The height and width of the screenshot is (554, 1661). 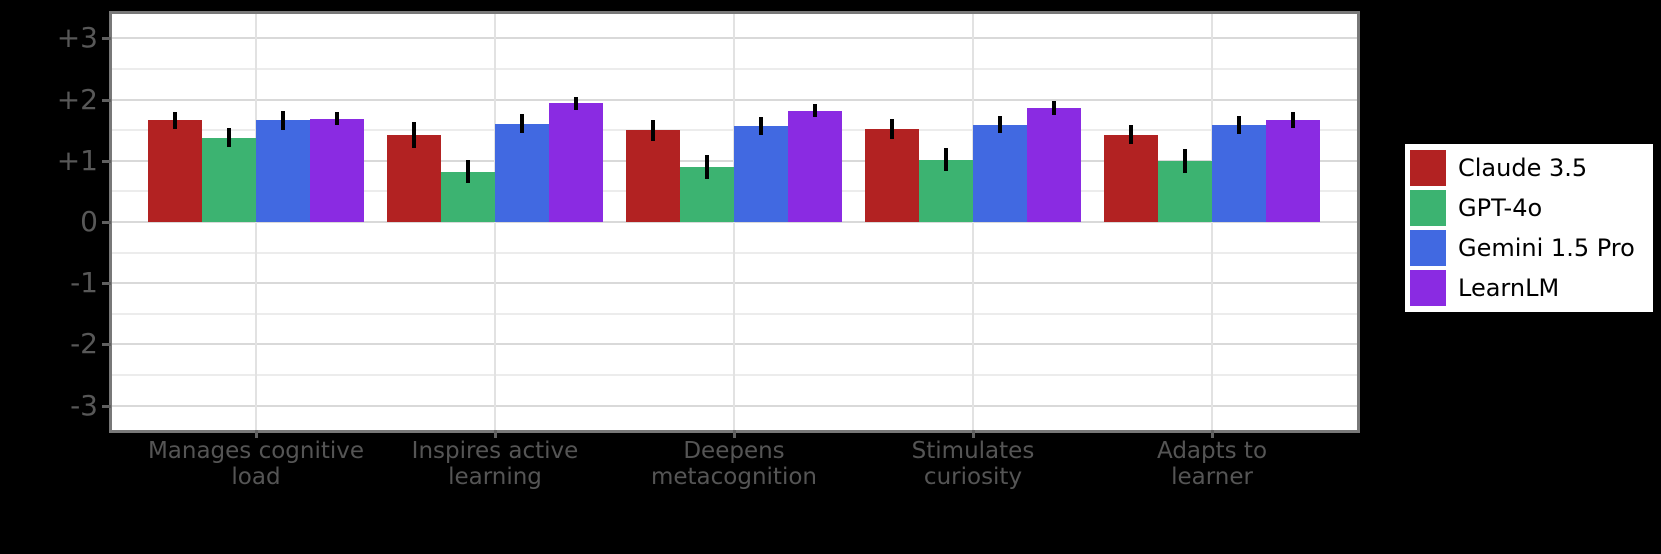 I want to click on legend-item: LearnLM, so click(x=1527, y=288).